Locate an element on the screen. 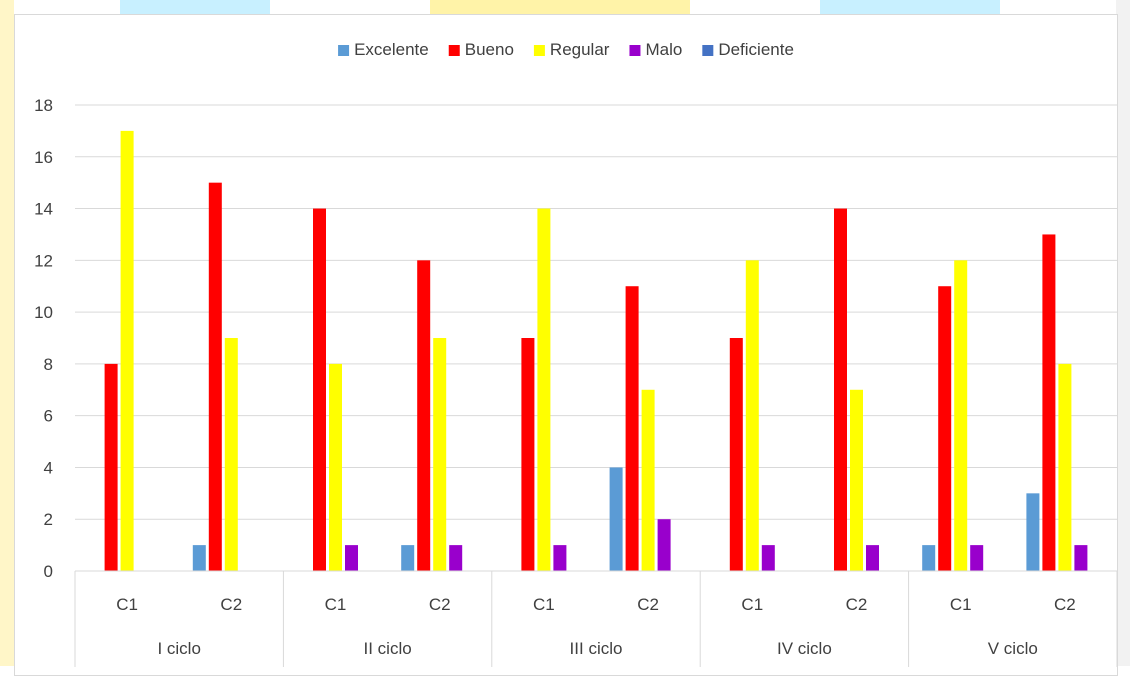  y-tick-label: 12 is located at coordinates (43, 260).